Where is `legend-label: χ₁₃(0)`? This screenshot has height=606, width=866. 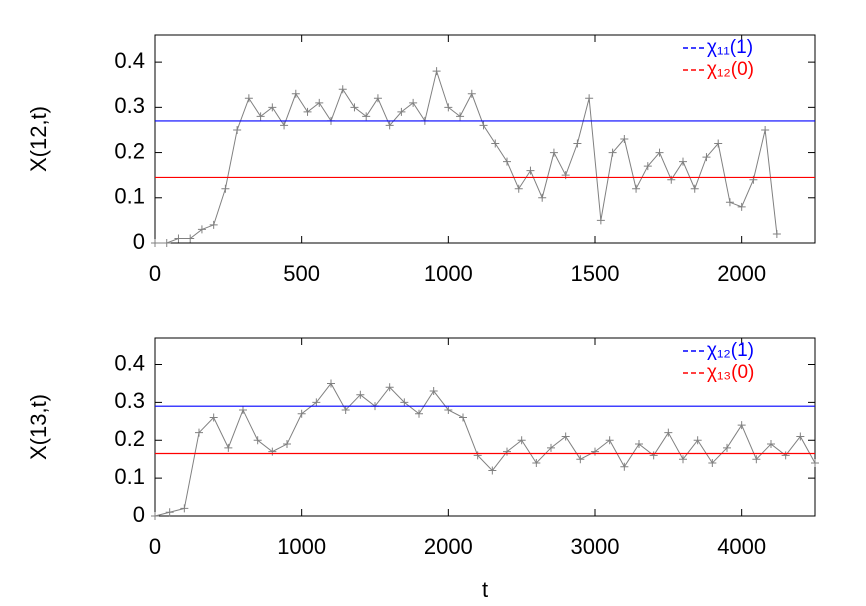
legend-label: χ₁₃(0) is located at coordinates (730, 372).